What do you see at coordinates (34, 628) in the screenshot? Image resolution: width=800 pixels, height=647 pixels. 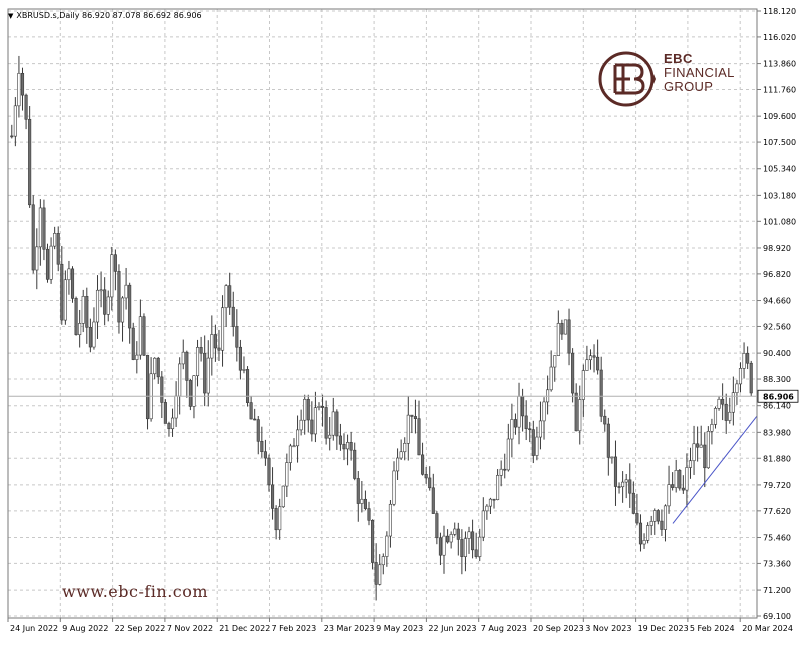 I see `x-tick-label: 24 Jun 2022` at bounding box center [34, 628].